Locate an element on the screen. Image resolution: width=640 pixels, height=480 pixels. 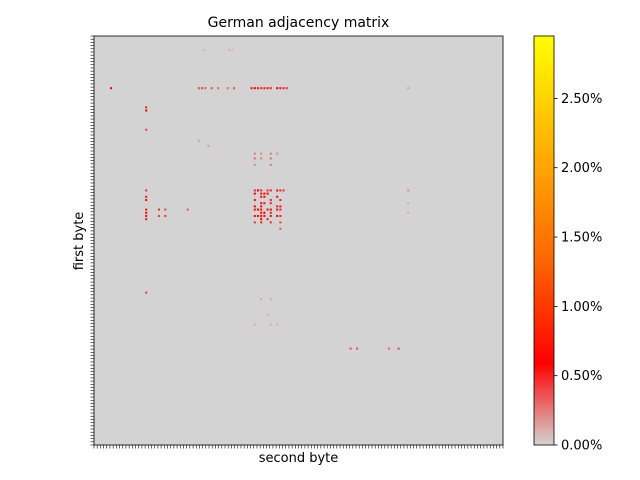
colorbar-tick-label: 1.00% is located at coordinates (581, 307).